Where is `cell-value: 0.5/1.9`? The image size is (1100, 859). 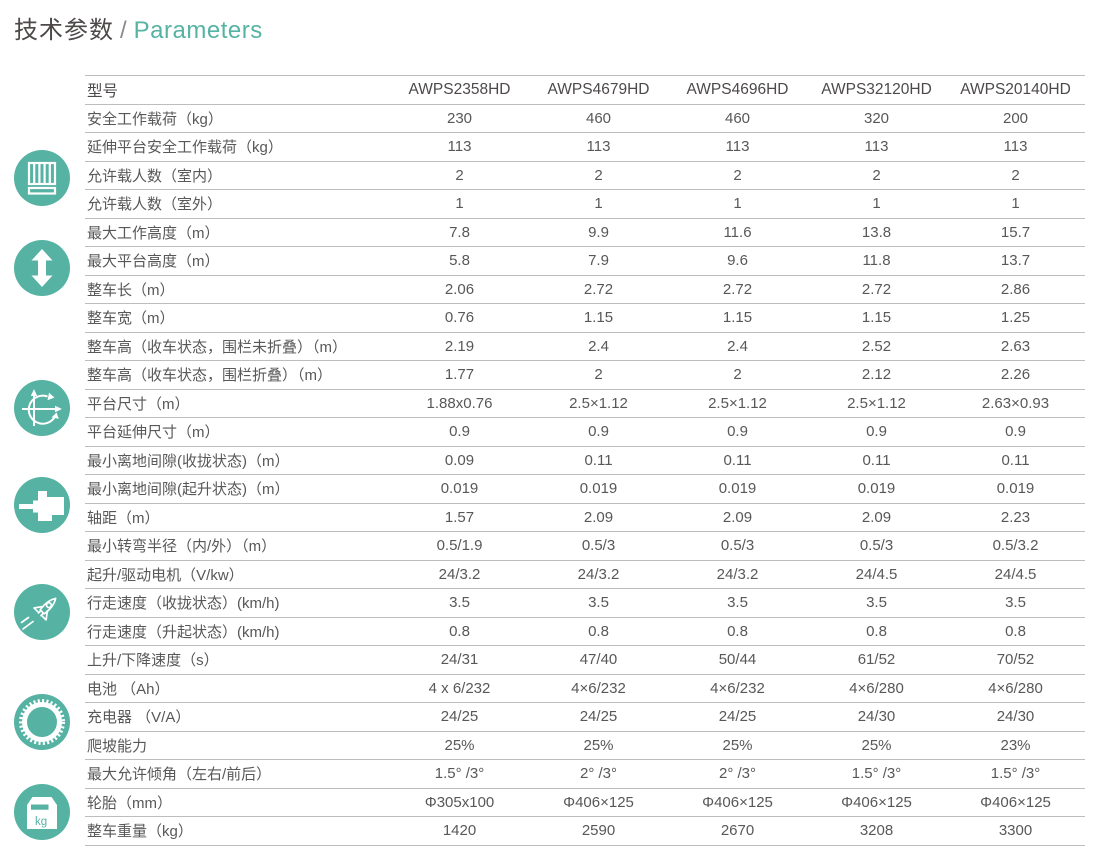 cell-value: 0.5/1.9 is located at coordinates (459, 546).